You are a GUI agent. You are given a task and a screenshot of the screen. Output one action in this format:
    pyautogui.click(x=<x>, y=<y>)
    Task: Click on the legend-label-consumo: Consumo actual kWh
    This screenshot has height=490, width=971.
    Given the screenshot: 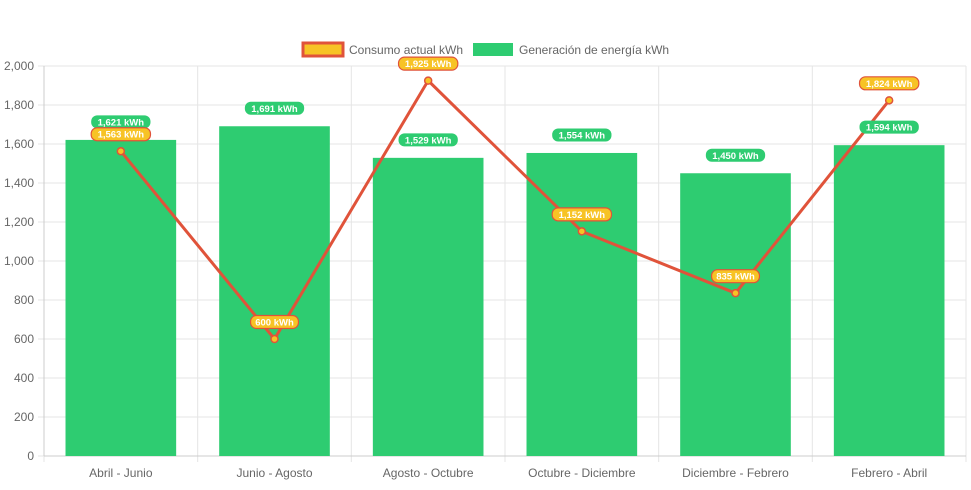 What is the action you would take?
    pyautogui.click(x=406, y=50)
    